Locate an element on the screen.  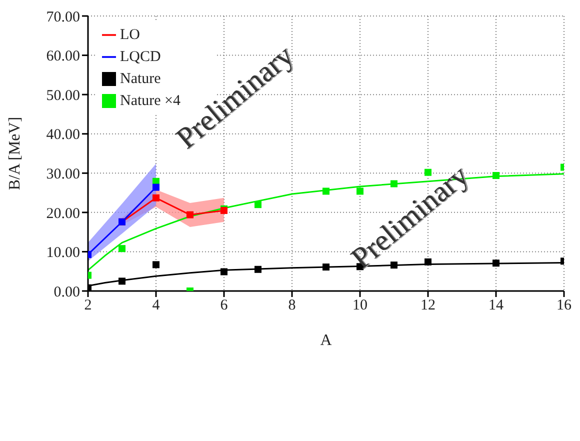
y-tick-label: 60.00 is located at coordinates (63, 56).